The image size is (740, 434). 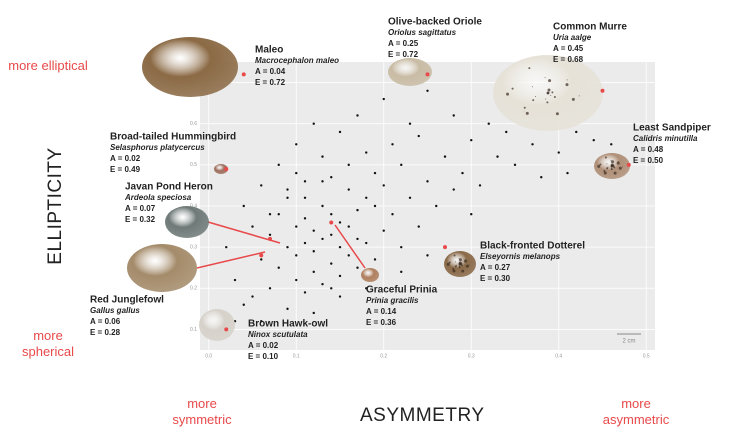 What do you see at coordinates (471, 356) in the screenshot?
I see `x-tick-label: 0.3` at bounding box center [471, 356].